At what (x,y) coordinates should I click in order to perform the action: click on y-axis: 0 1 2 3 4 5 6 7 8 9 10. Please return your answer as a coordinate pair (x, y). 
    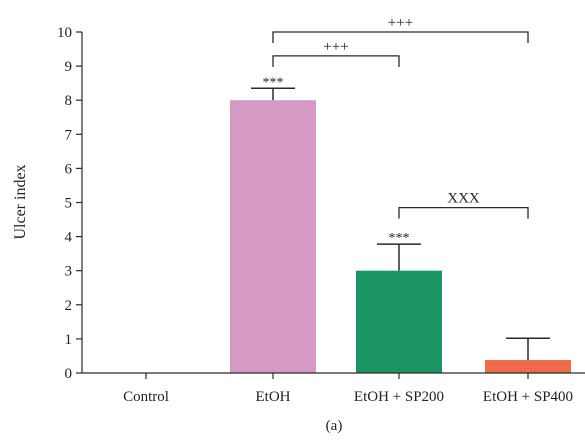
    Looking at the image, I should click on (70, 203).